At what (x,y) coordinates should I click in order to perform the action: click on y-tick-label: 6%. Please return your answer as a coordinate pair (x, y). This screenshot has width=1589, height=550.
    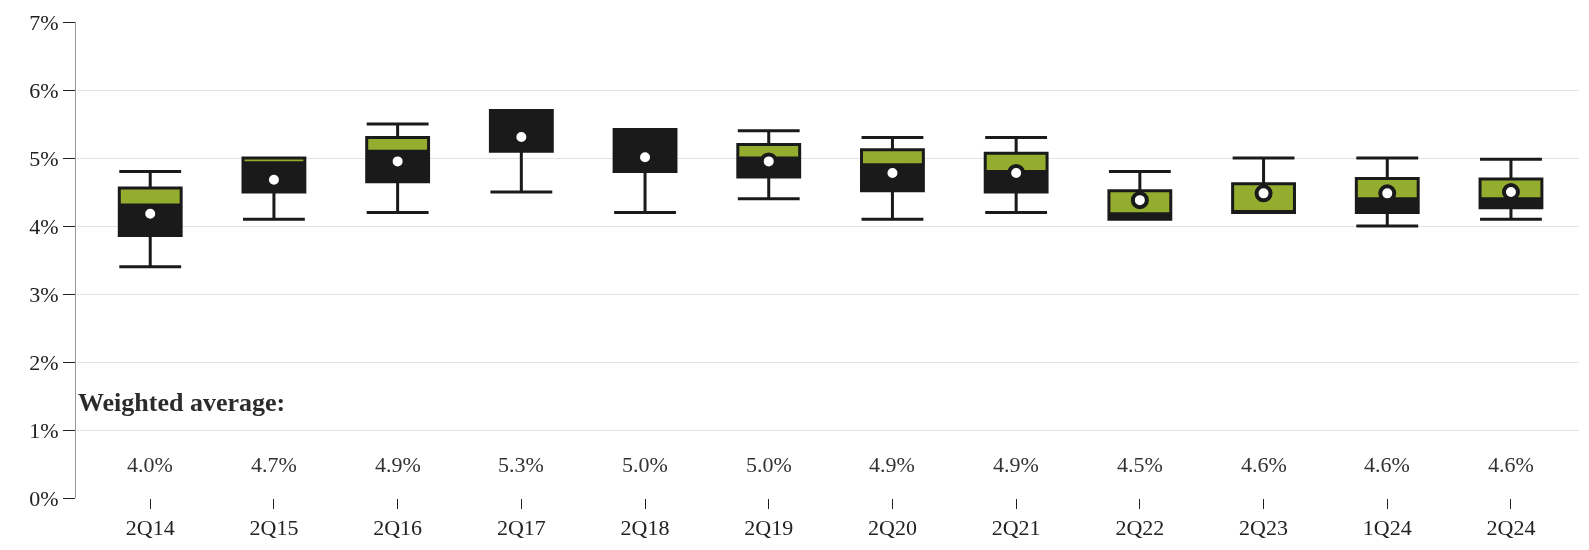
    Looking at the image, I should click on (44, 90).